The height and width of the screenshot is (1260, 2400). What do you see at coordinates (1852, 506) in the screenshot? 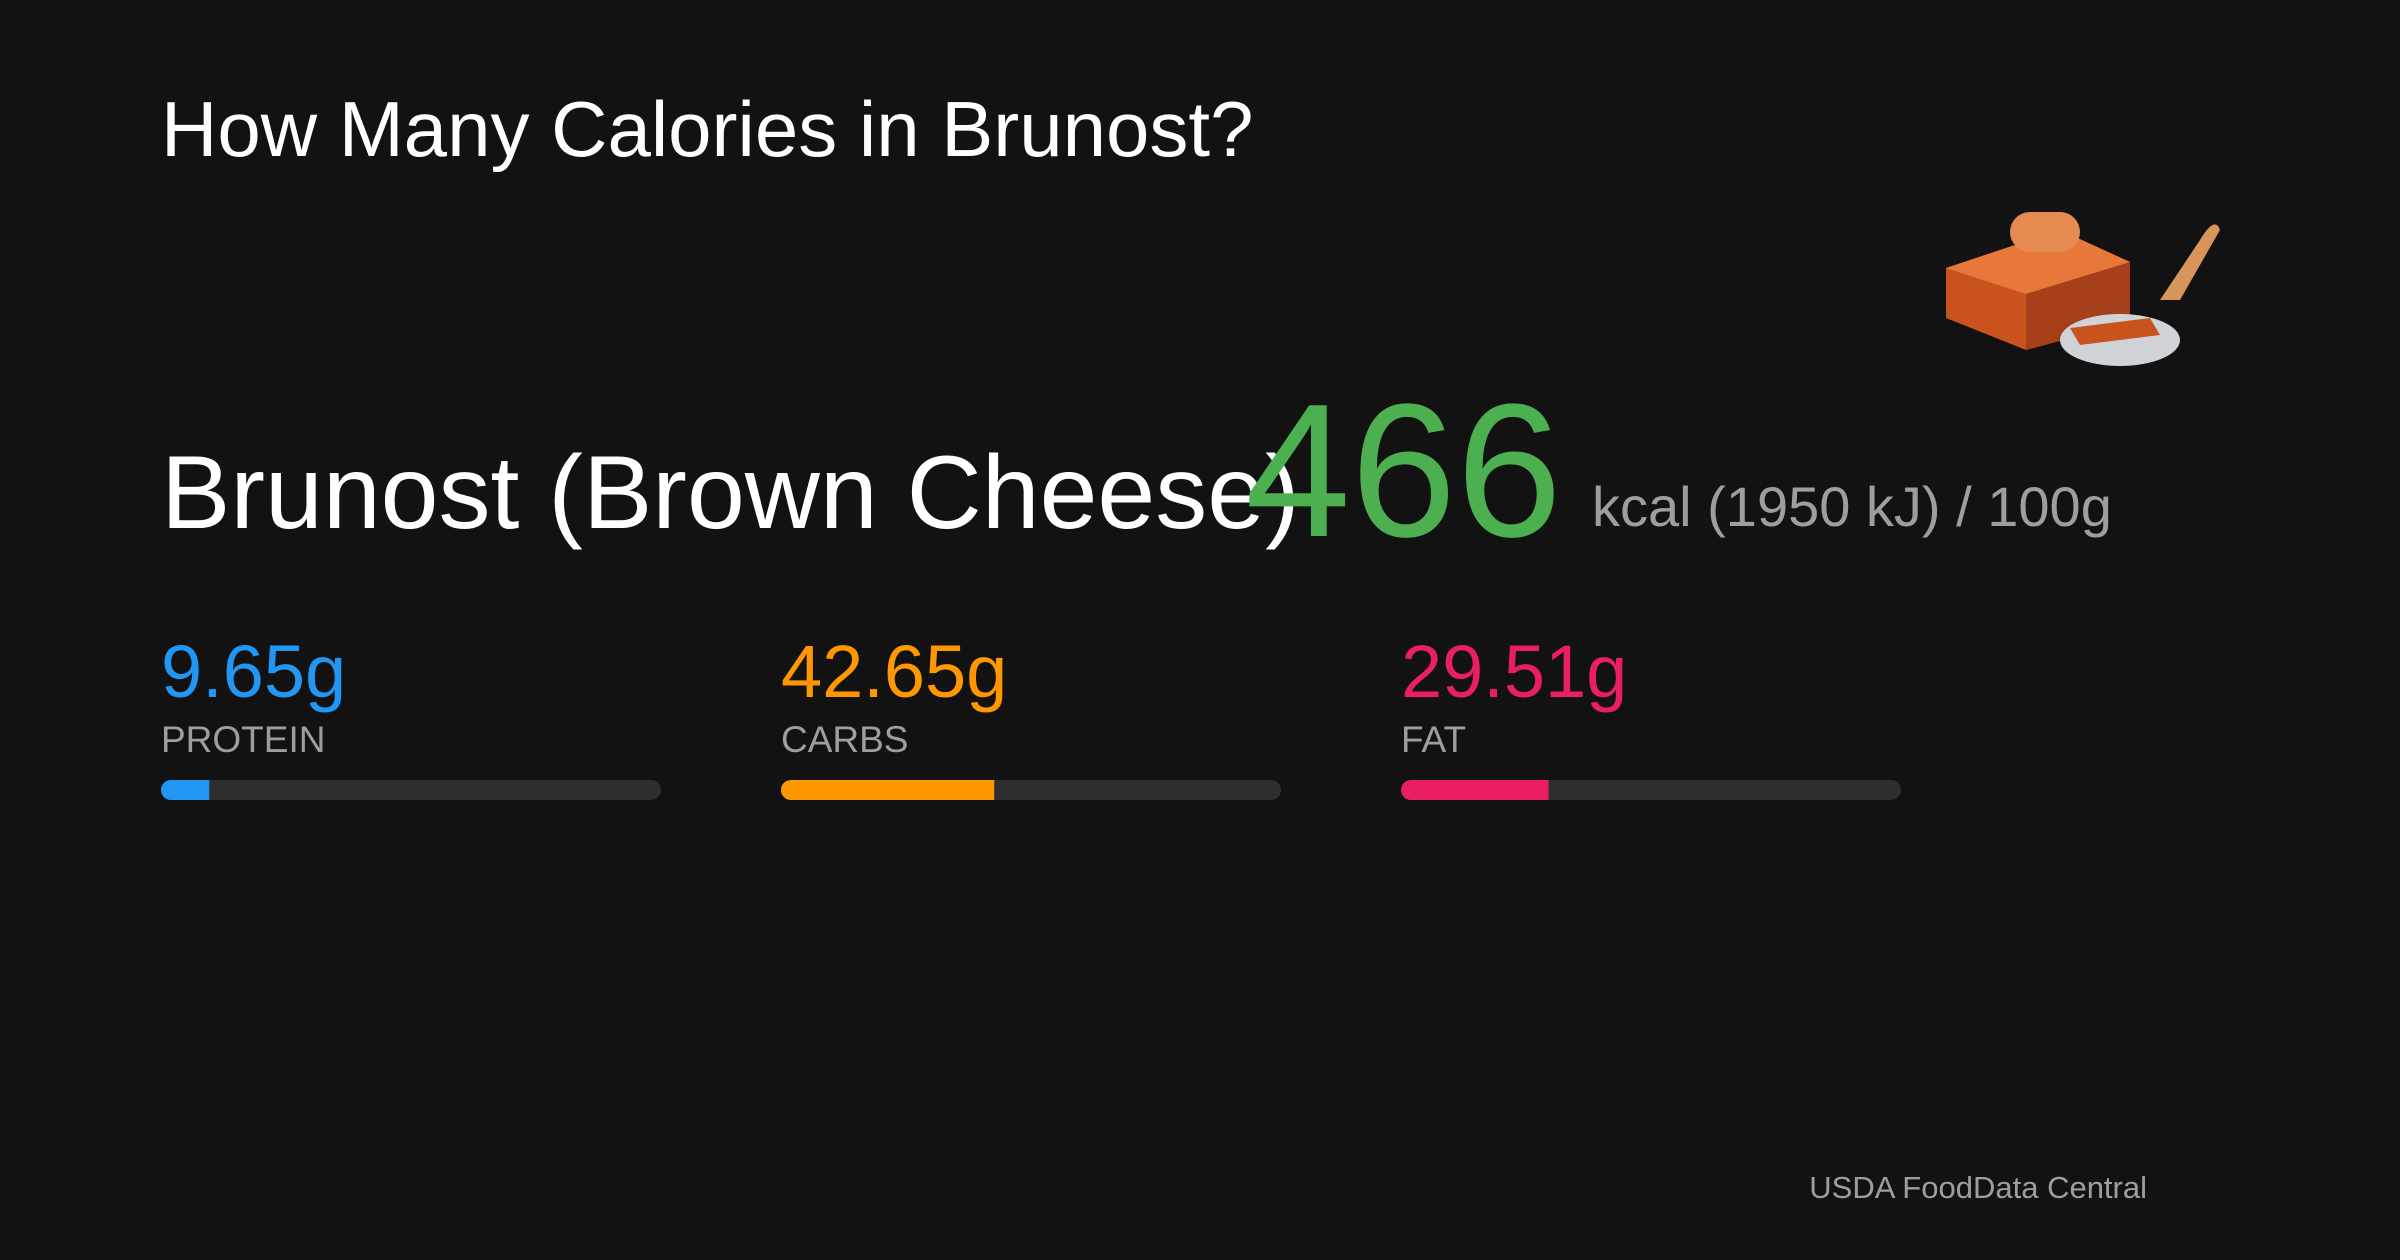
I see `calories-unit: kcal (1950 kJ) / 100g` at bounding box center [1852, 506].